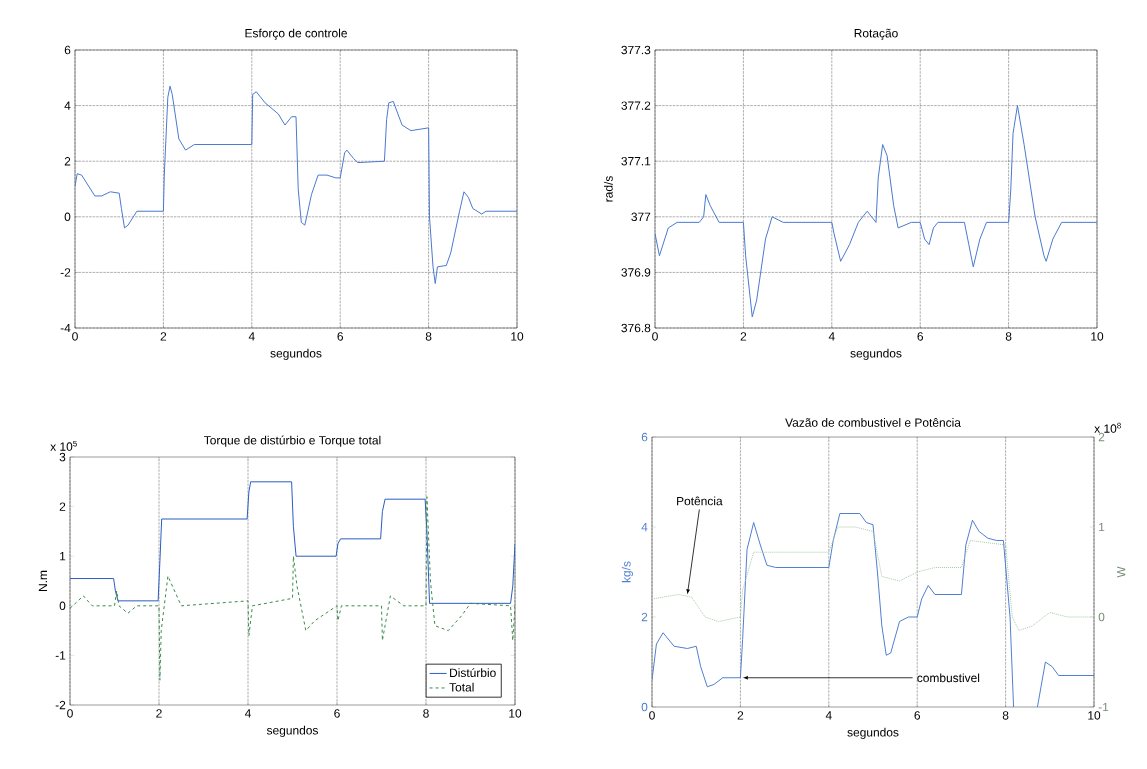  What do you see at coordinates (1121, 572) in the screenshot?
I see `y2-axis-title: W` at bounding box center [1121, 572].